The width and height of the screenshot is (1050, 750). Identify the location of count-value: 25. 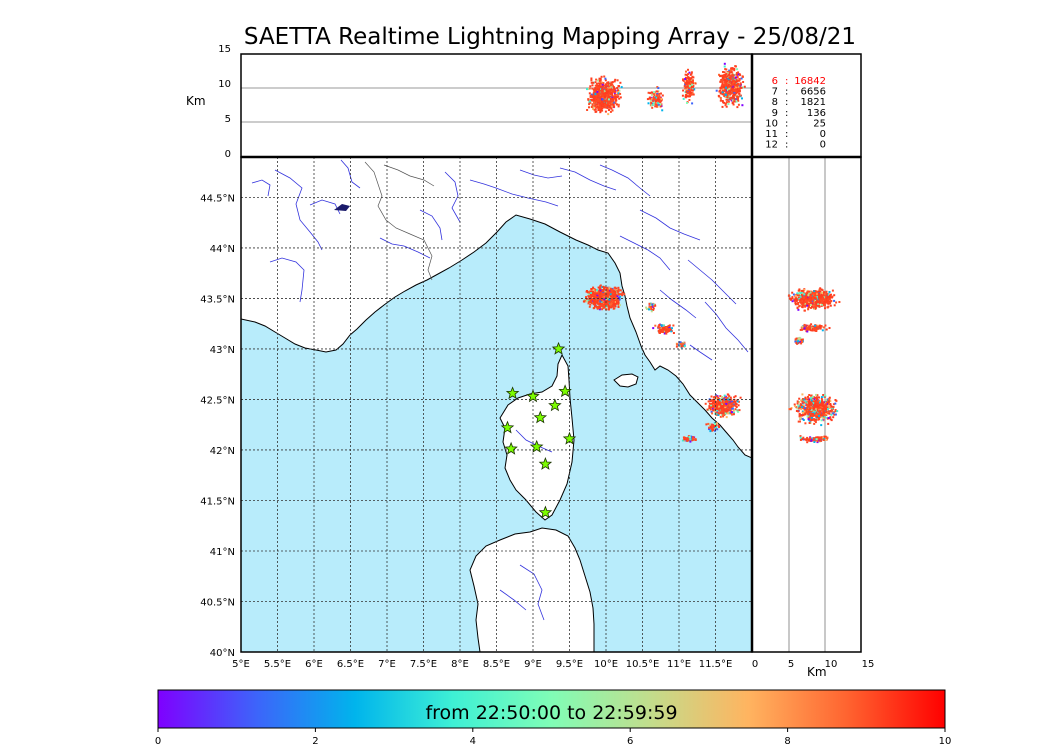
(819, 123).